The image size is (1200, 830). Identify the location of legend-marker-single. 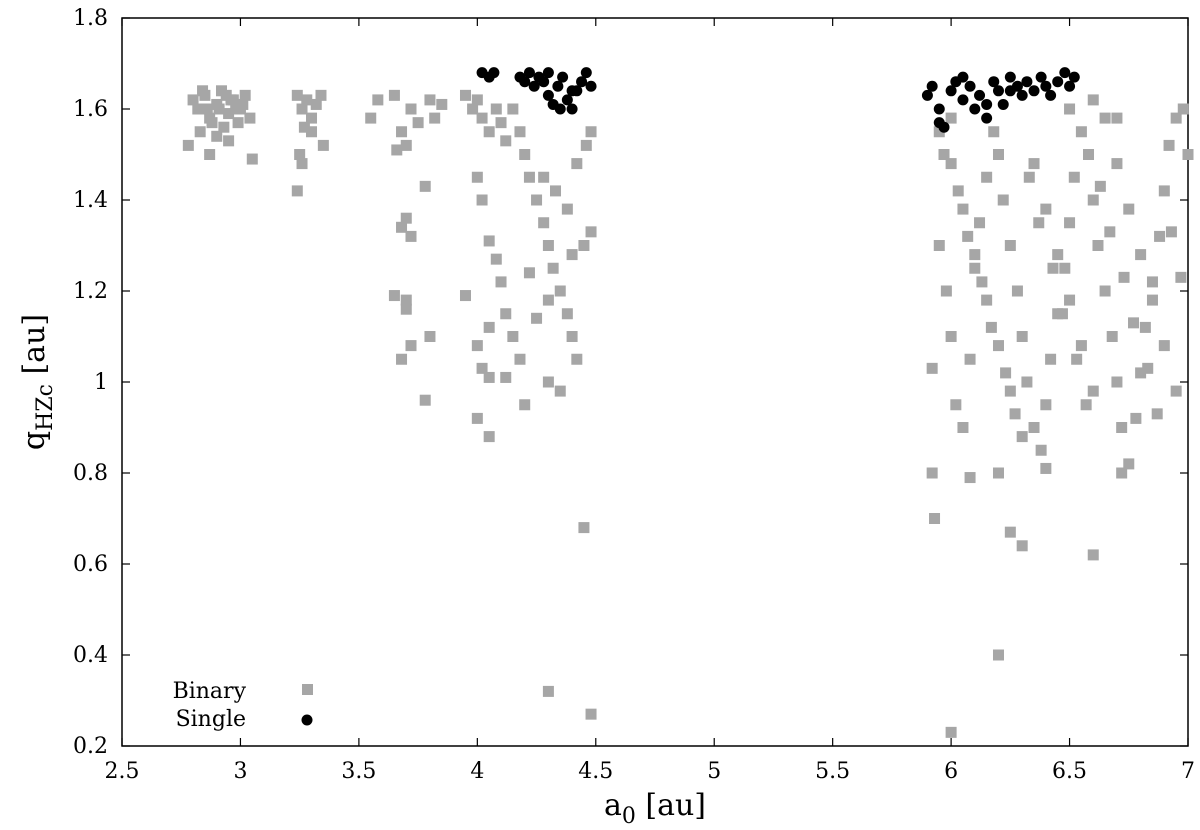
(307, 720).